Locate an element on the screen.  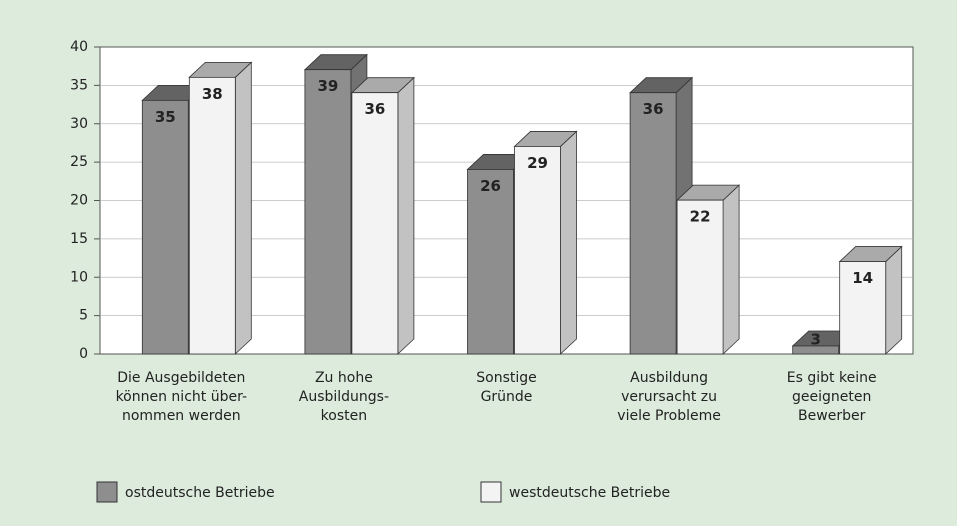
x-tick-label: viele Probleme is located at coordinates (669, 416).